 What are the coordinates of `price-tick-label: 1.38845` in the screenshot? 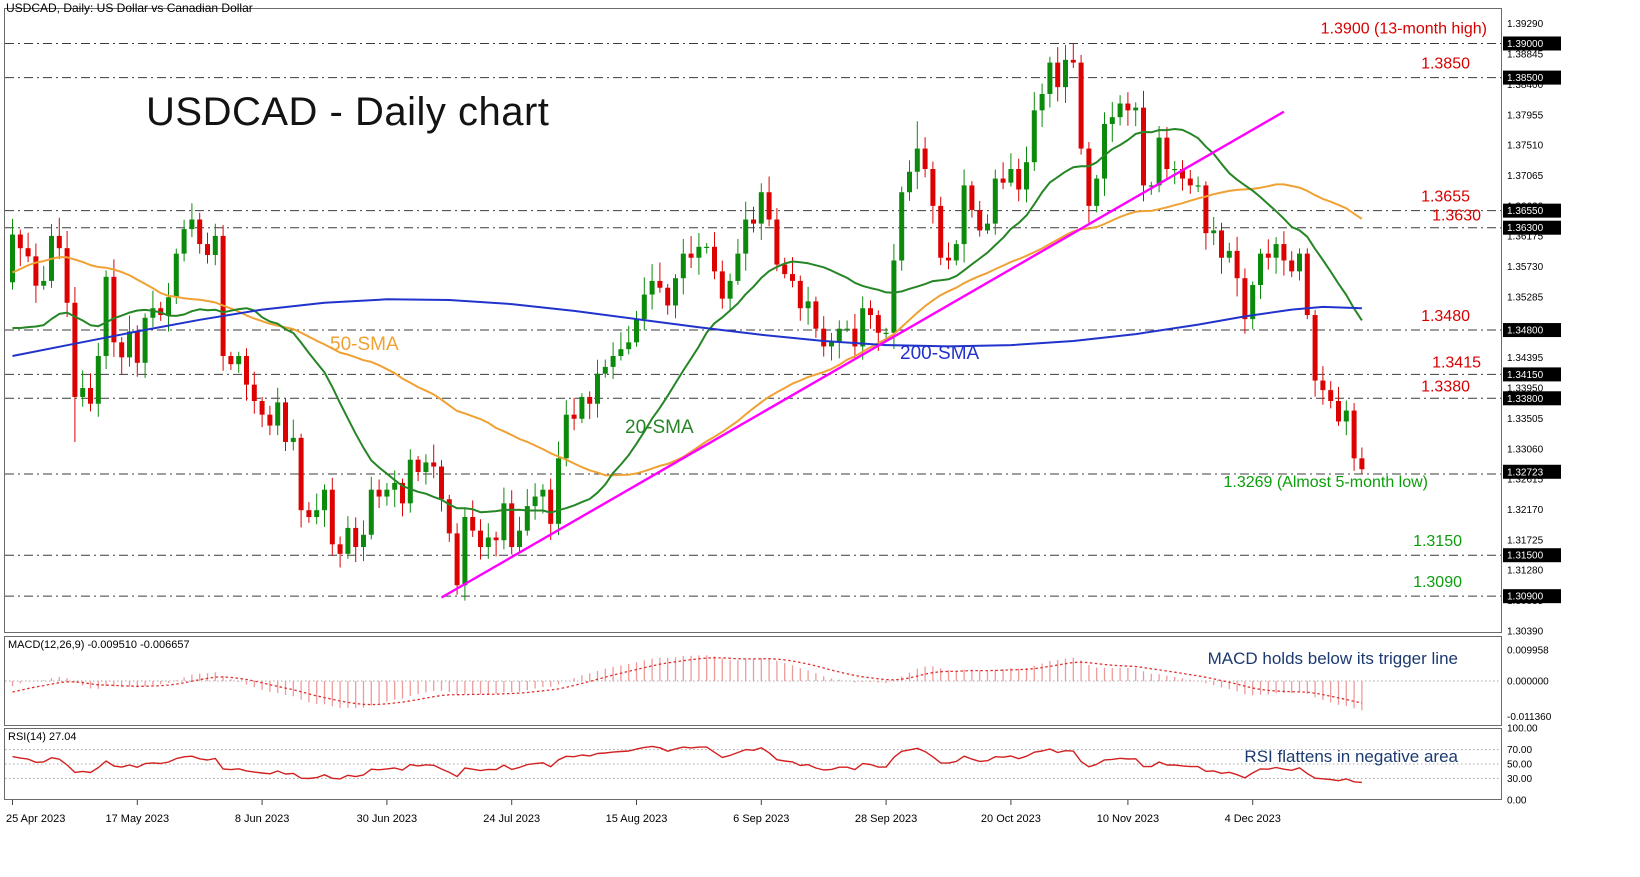 It's located at (1525, 55).